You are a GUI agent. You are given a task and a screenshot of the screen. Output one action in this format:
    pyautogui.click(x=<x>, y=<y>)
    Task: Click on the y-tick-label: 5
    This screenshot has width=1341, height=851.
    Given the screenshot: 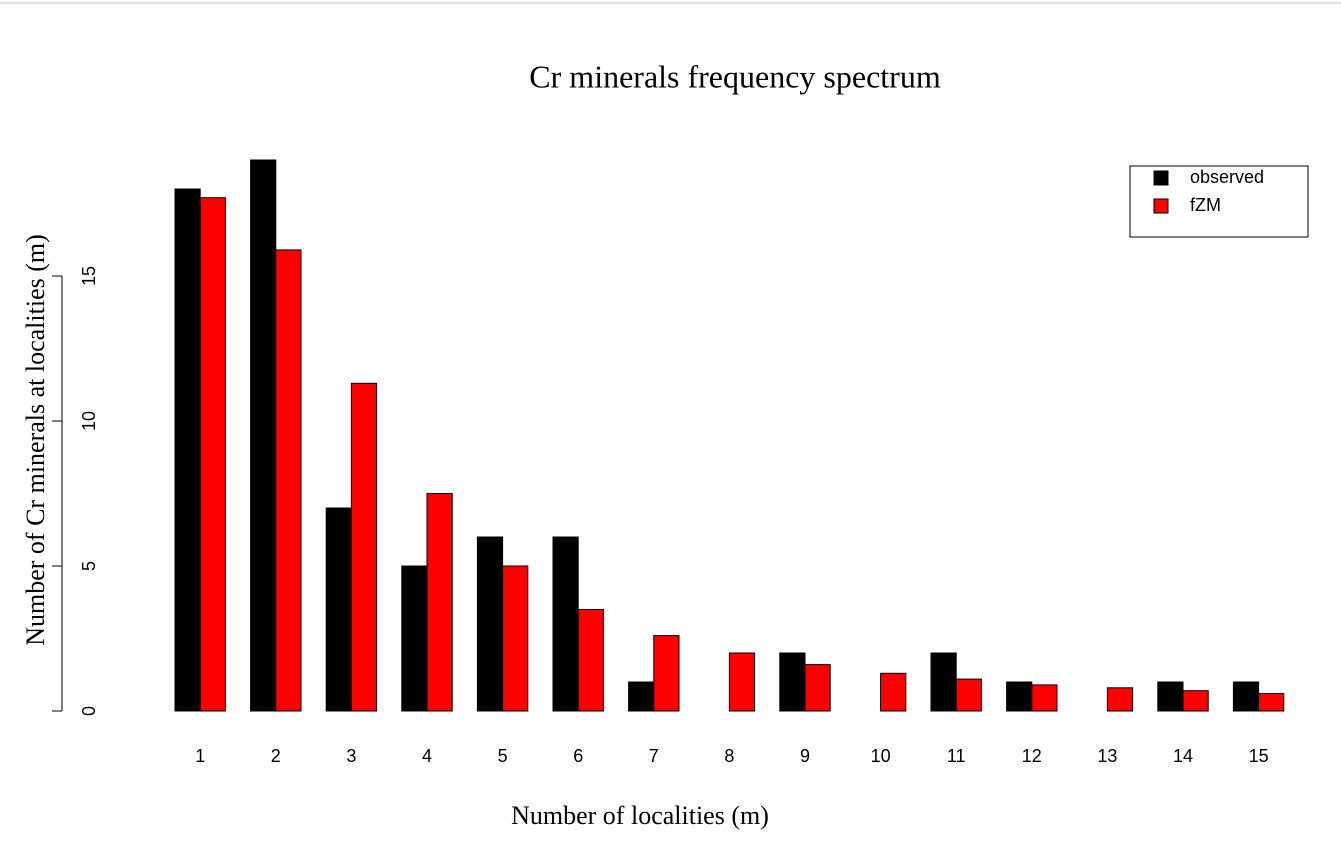 What is the action you would take?
    pyautogui.click(x=89, y=566)
    